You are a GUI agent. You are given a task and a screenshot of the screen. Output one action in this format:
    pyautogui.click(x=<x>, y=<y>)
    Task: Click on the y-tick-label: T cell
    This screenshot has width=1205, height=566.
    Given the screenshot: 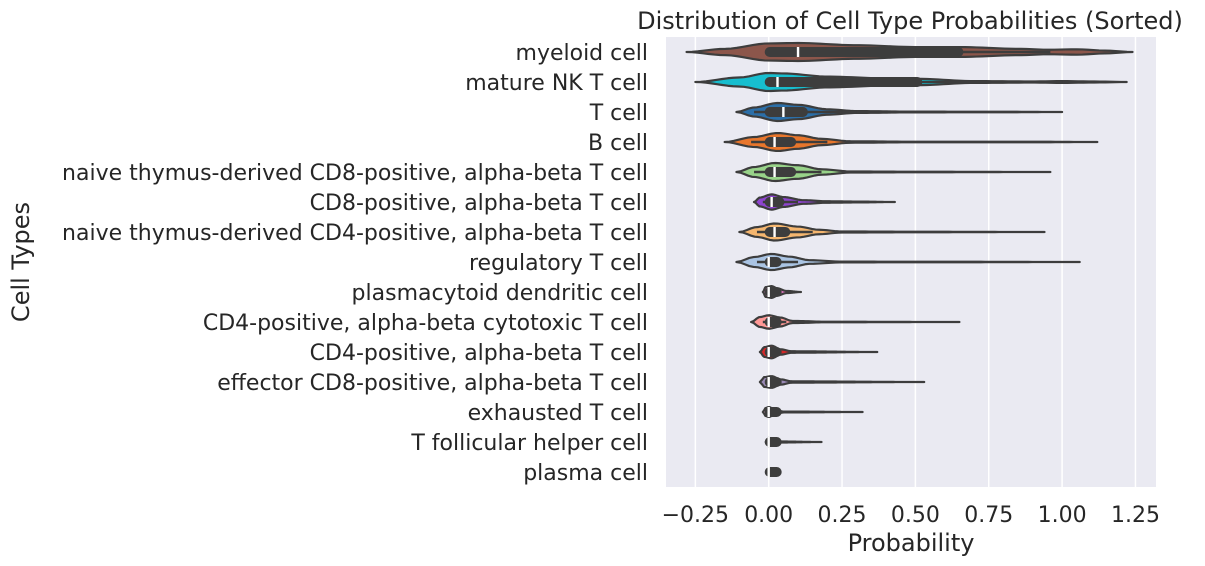 What is the action you would take?
    pyautogui.click(x=618, y=113)
    